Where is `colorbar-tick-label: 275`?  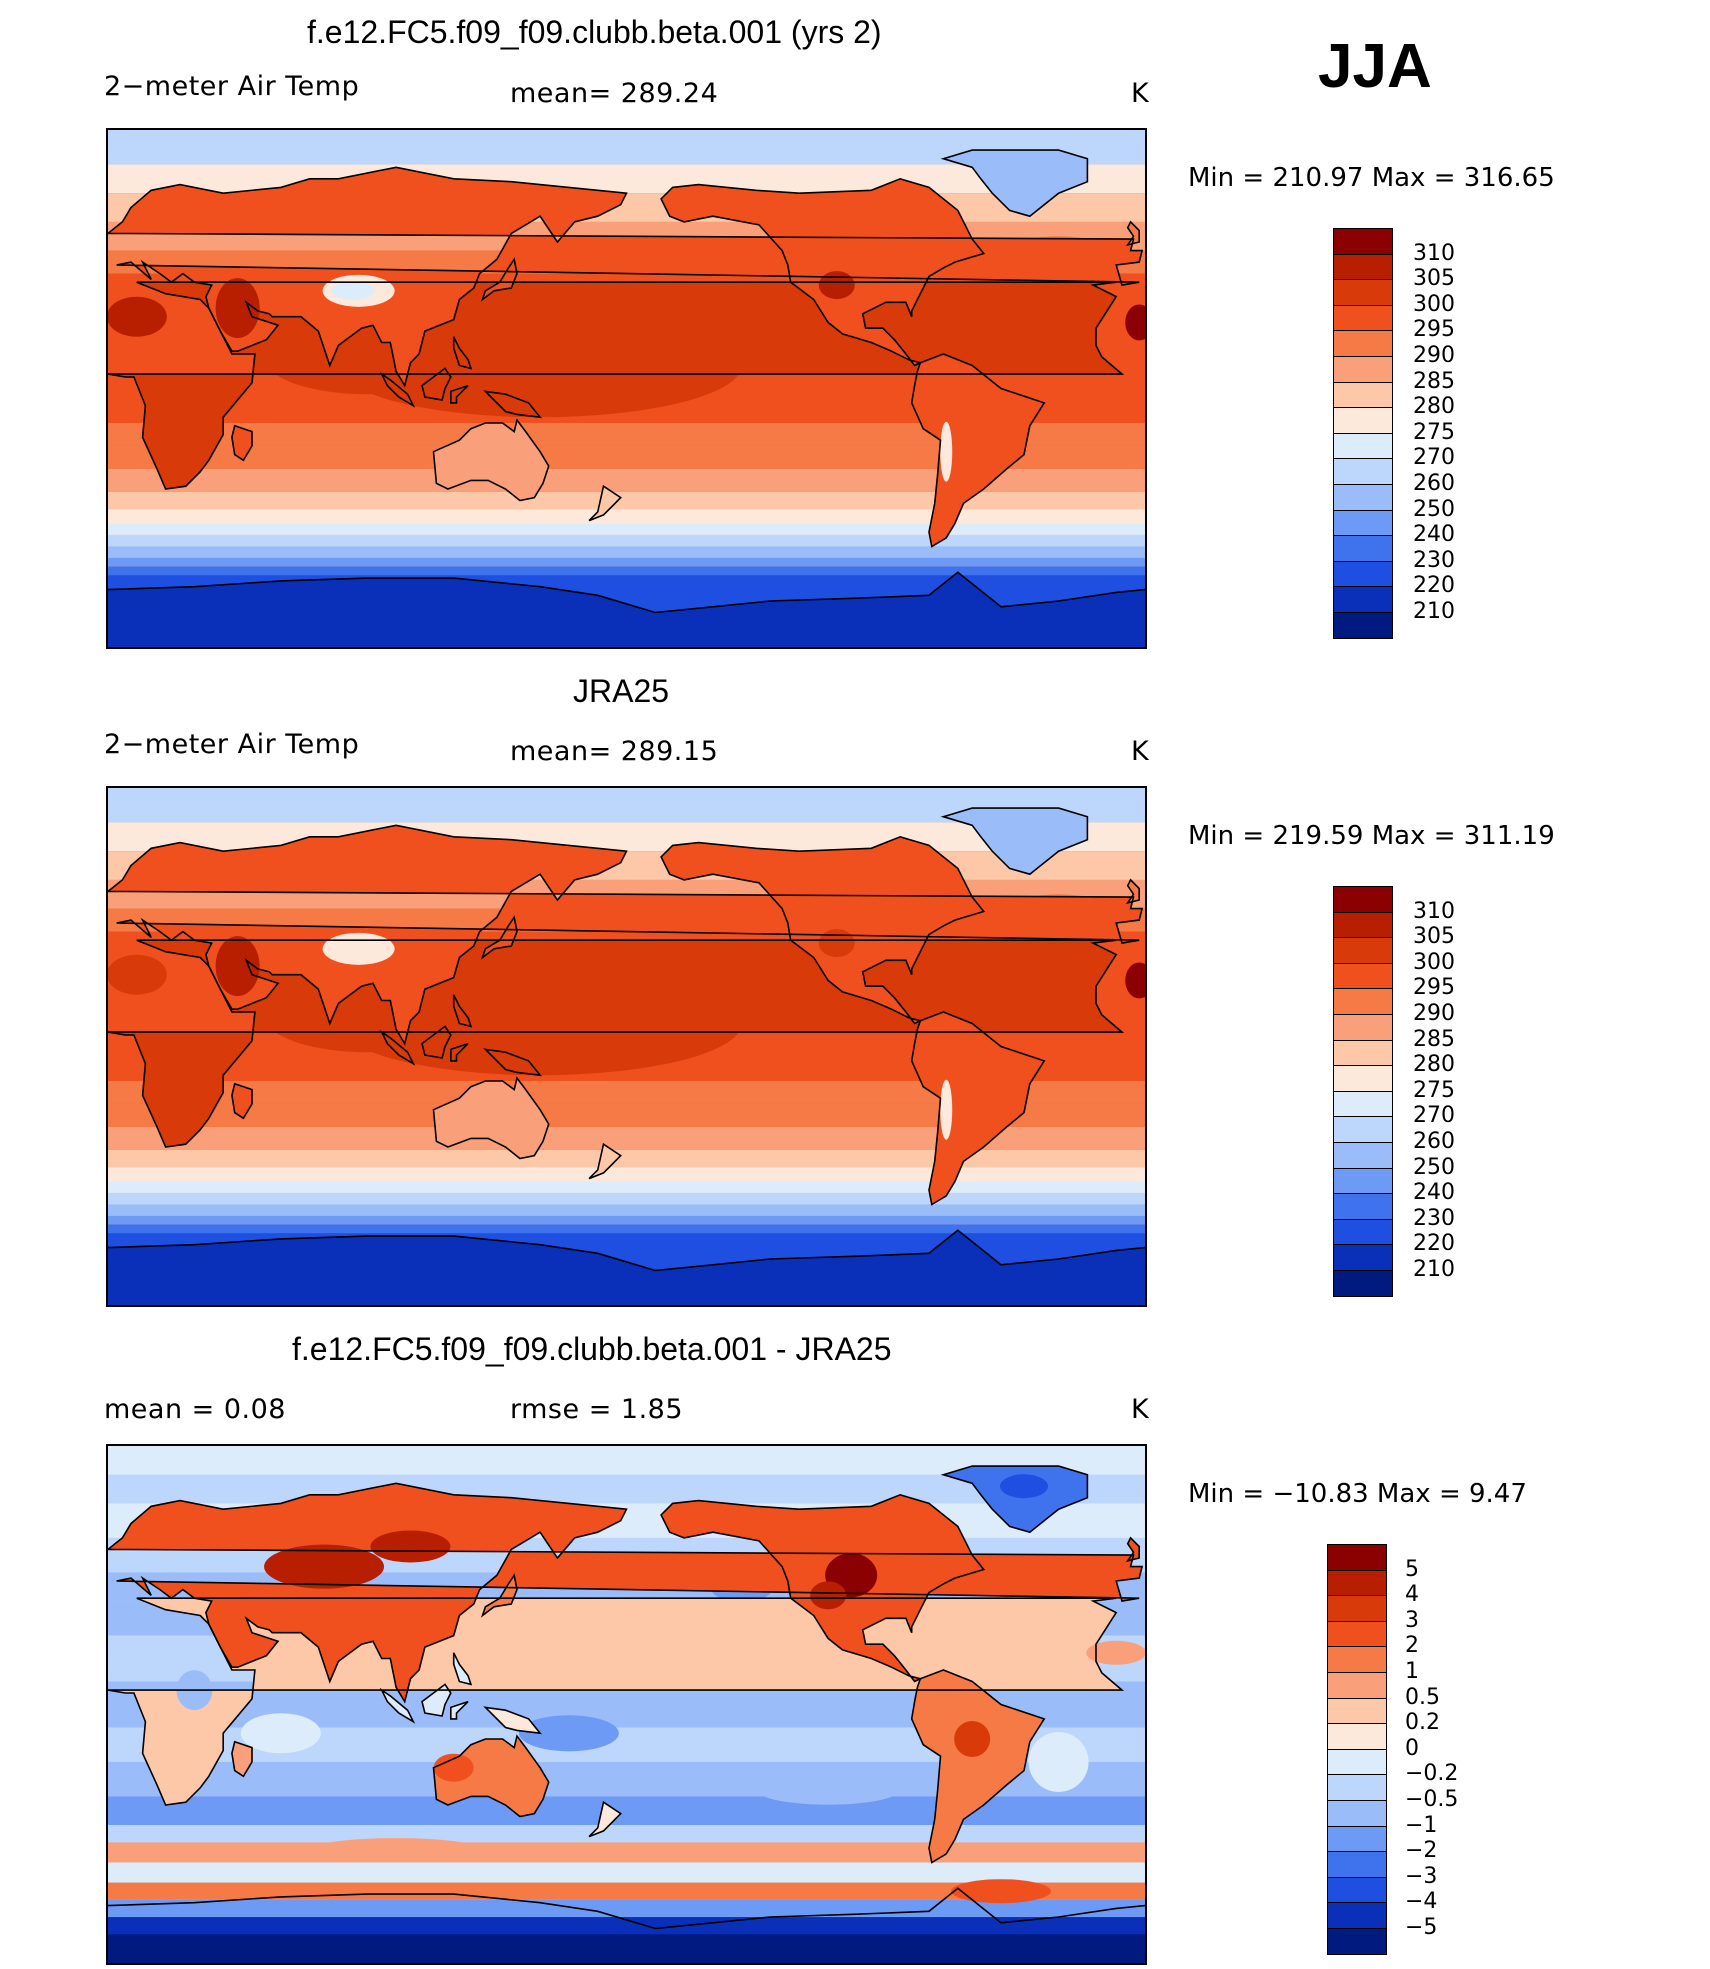
colorbar-tick-label: 275 is located at coordinates (1434, 432).